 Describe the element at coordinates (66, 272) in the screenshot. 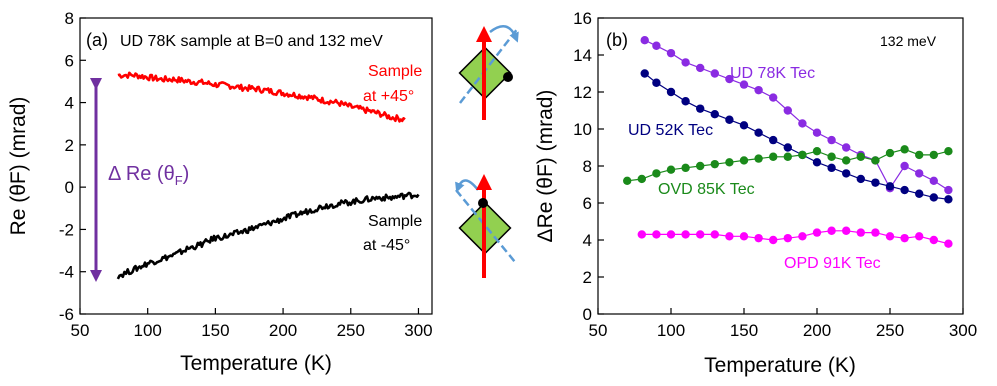

I see `panel-a-y-tick-label: -4` at that location.